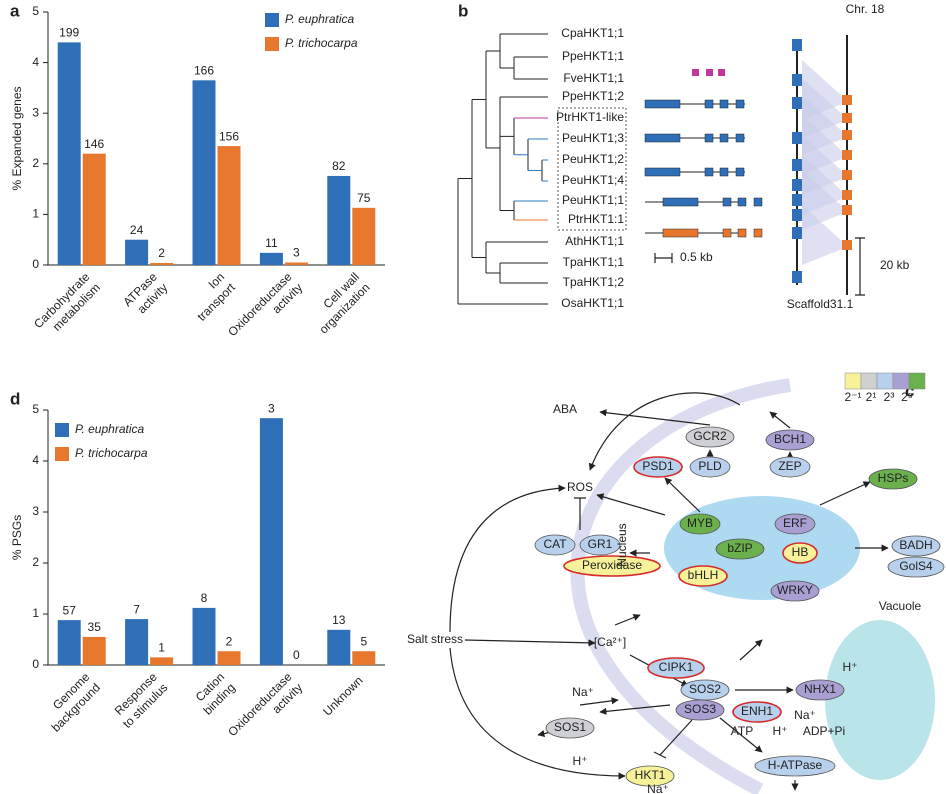  Describe the element at coordinates (211, 296) in the screenshot. I see `x-tick-label: Iontransport` at that location.